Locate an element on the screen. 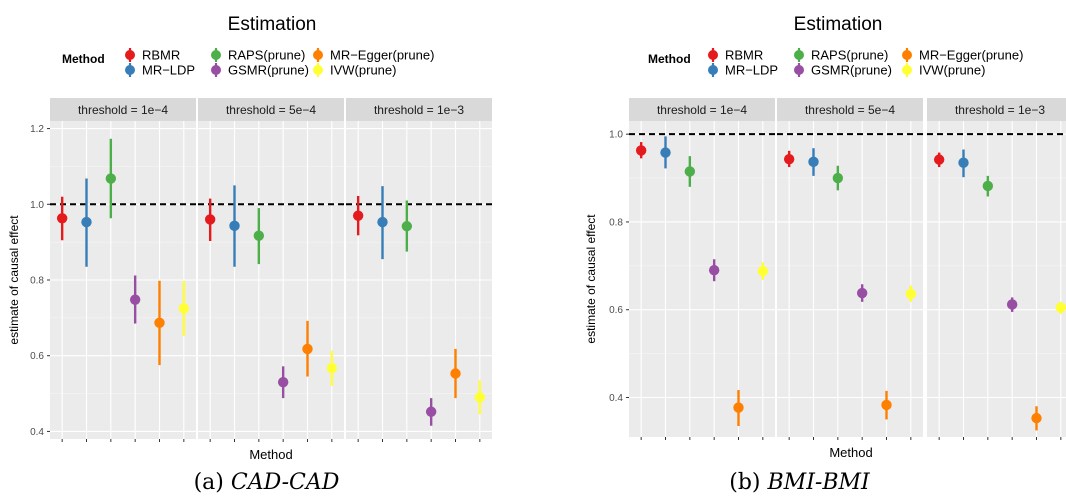 The image size is (1066, 504). y-tick-label: 0.4 is located at coordinates (616, 398).